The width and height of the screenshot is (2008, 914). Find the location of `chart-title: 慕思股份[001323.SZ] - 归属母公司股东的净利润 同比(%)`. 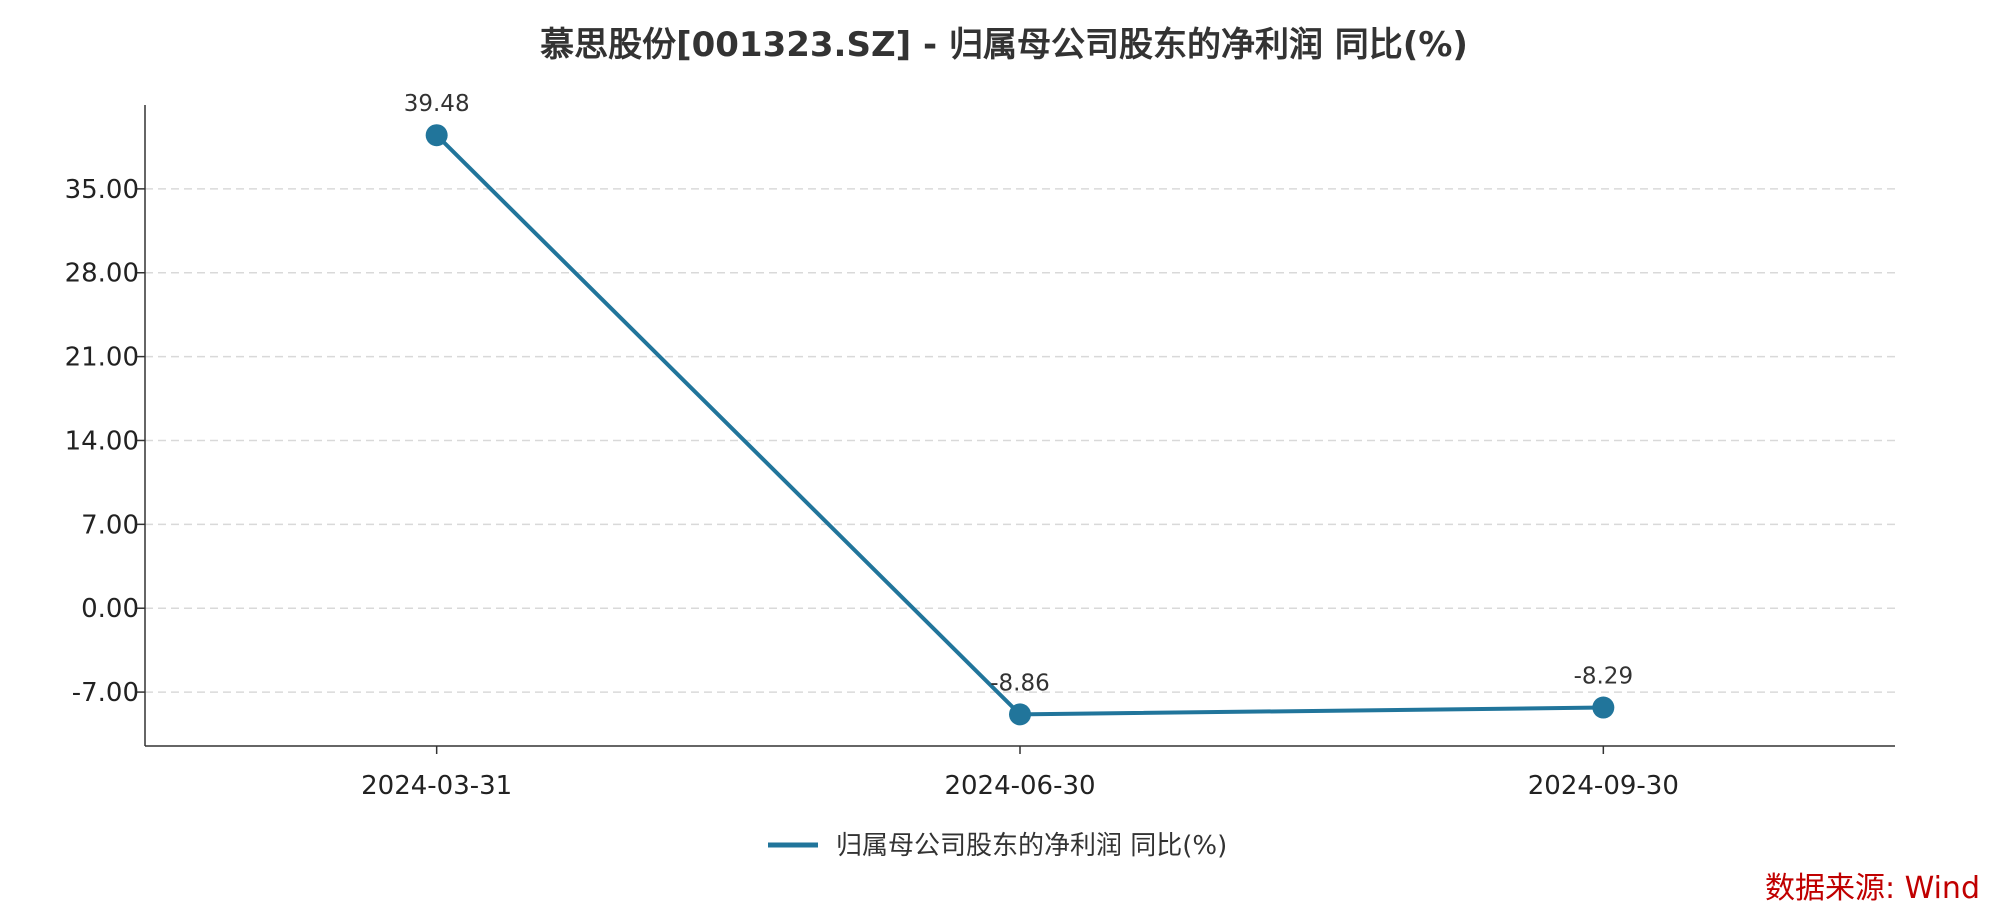

chart-title: 慕思股份[001323.SZ] - 归属母公司股东的净利润 同比(%) is located at coordinates (1004, 45).